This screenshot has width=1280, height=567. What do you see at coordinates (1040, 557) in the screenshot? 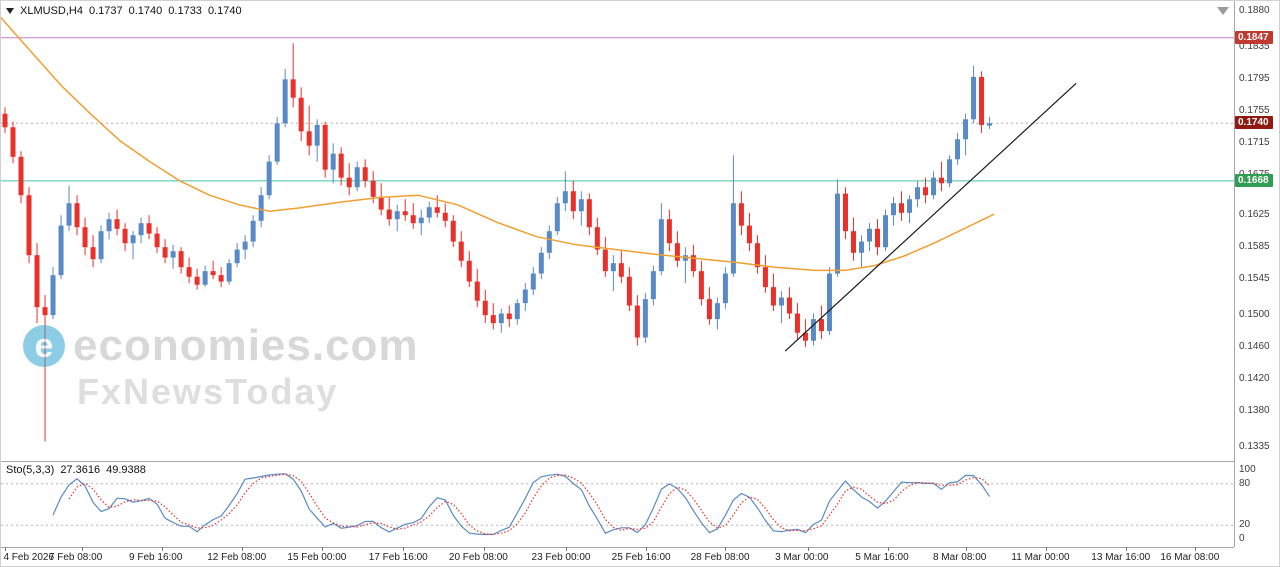
I see `time-axis-label: 11 Mar 00:00` at bounding box center [1040, 557].